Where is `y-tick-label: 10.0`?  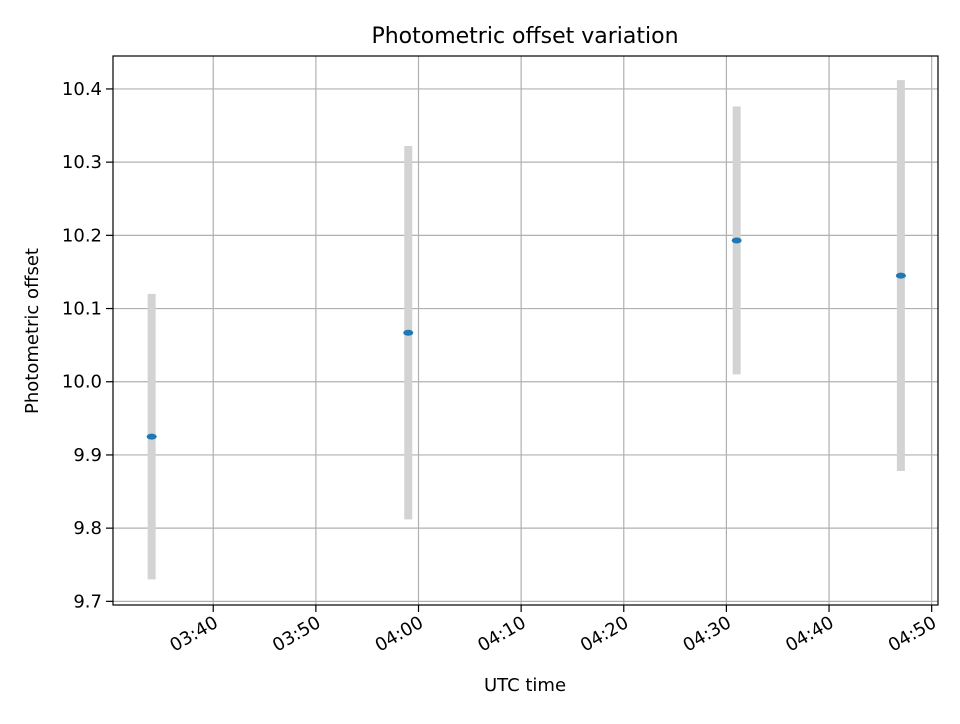
y-tick-label: 10.0 is located at coordinates (82, 382).